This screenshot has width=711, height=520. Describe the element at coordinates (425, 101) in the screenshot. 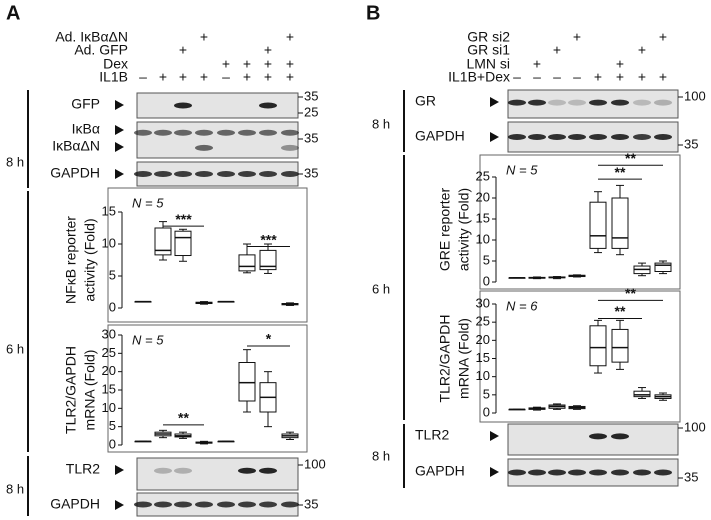

I see `blot-label: GR` at that location.